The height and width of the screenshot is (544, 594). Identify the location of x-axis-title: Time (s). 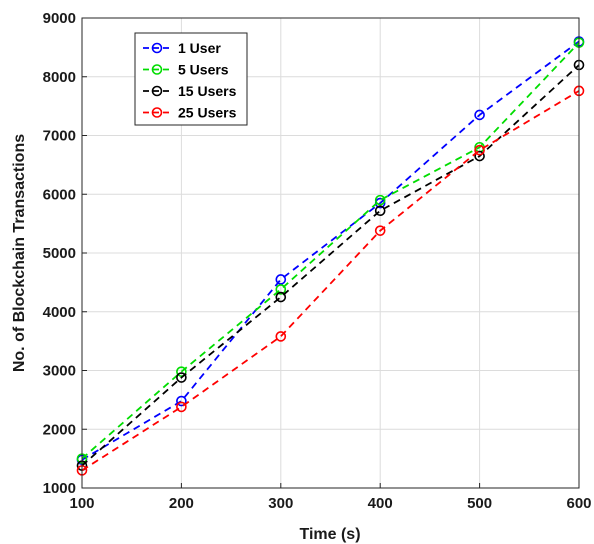
(329, 534).